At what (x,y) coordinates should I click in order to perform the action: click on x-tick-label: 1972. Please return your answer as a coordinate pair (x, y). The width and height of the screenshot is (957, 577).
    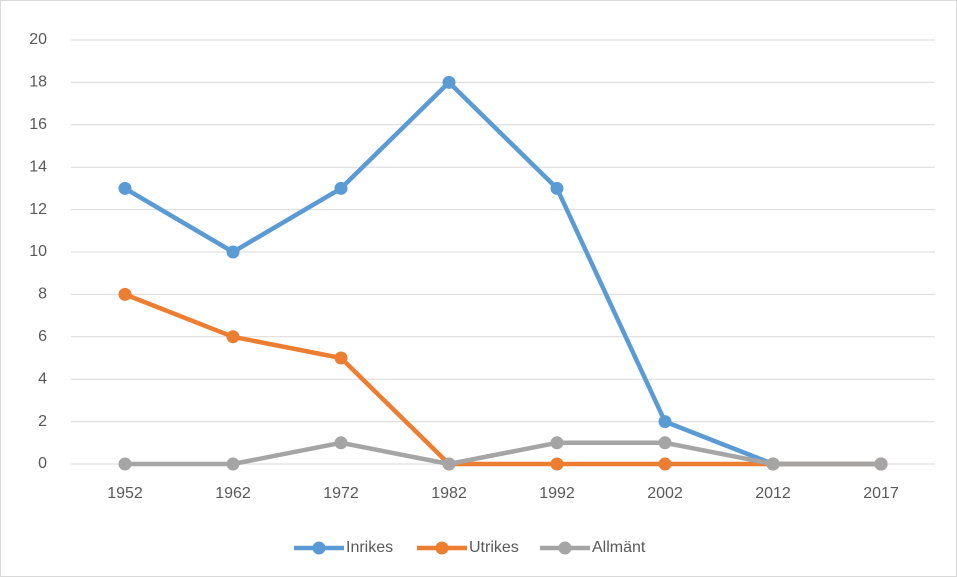
    Looking at the image, I should click on (341, 493).